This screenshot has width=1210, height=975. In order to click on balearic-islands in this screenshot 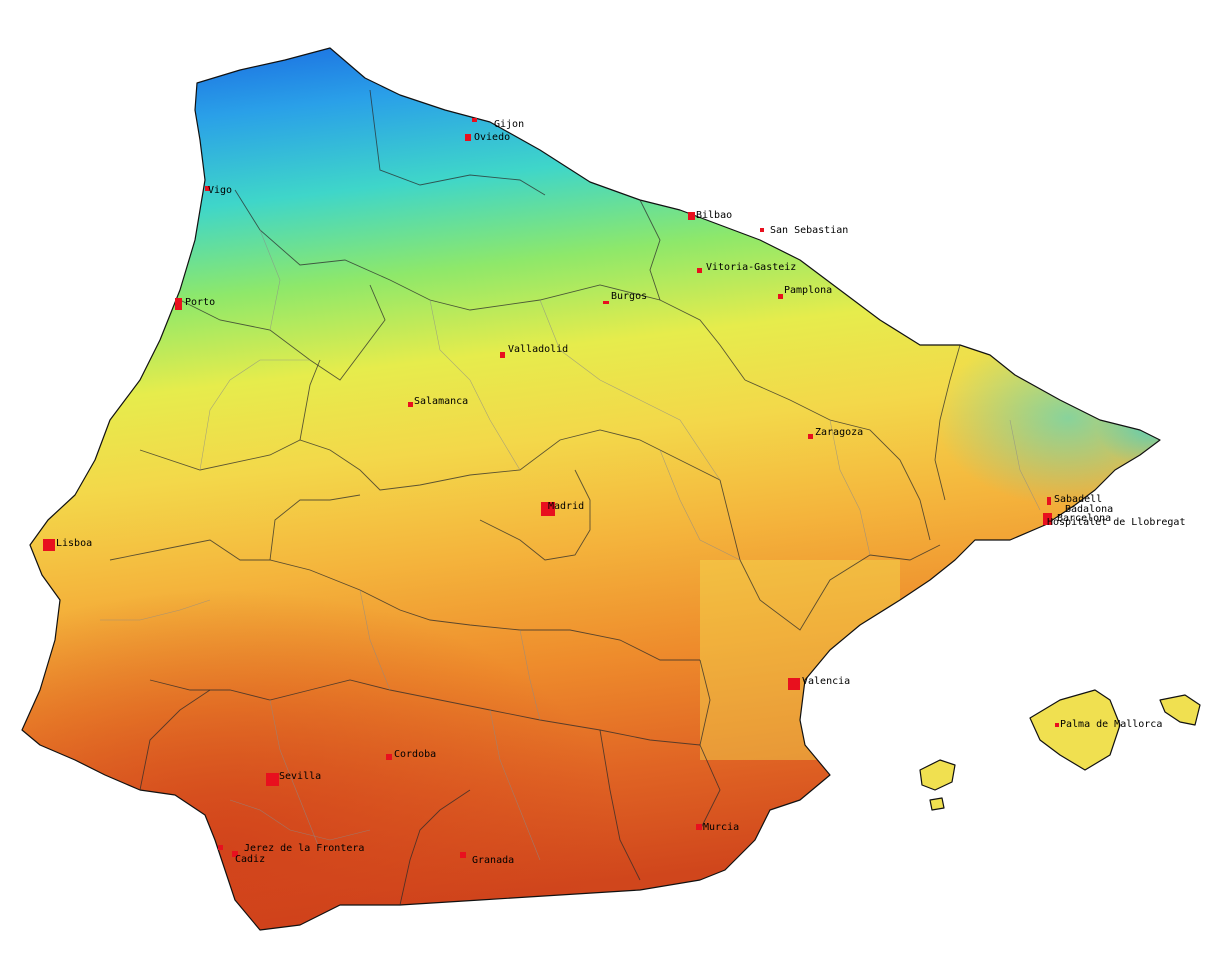, I will do `click(1060, 750)`.